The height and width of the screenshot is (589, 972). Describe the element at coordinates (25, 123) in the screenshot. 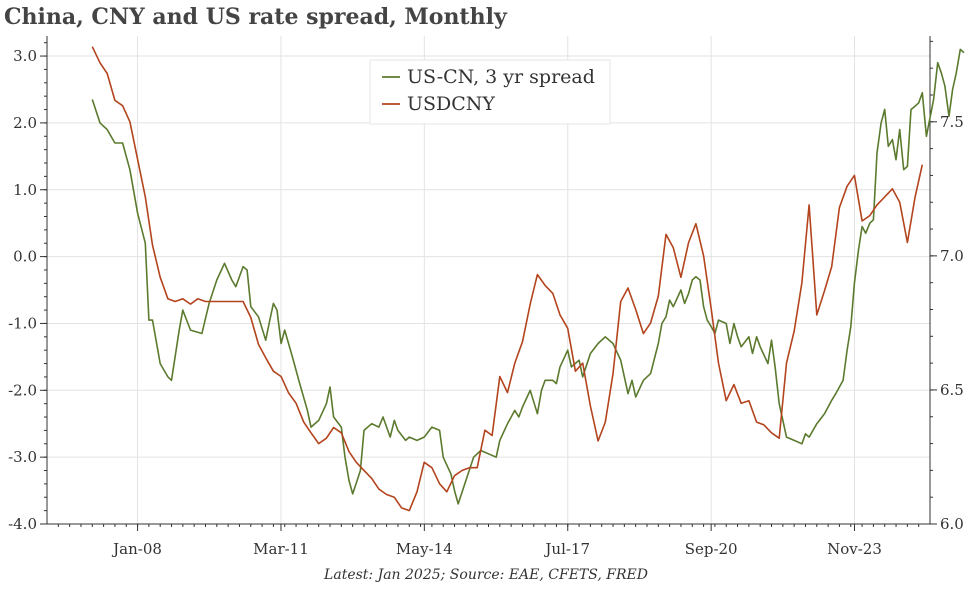

I see `left-tick-label: 2.0` at that location.